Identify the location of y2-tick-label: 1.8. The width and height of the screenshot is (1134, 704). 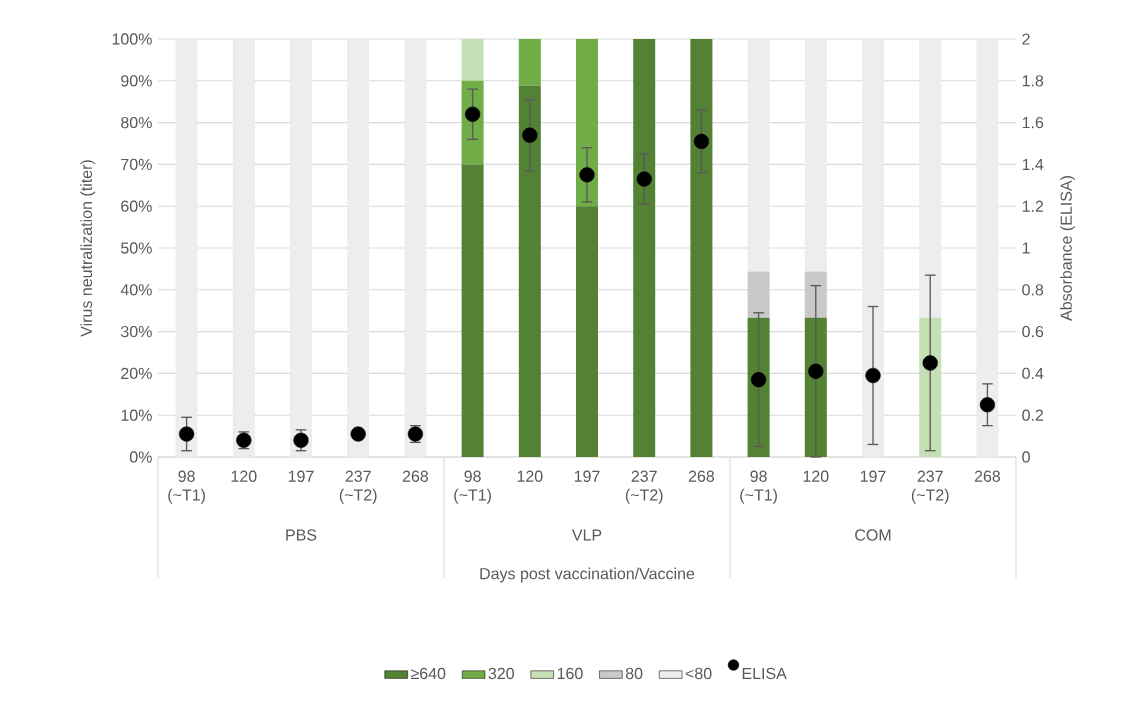
(1033, 81).